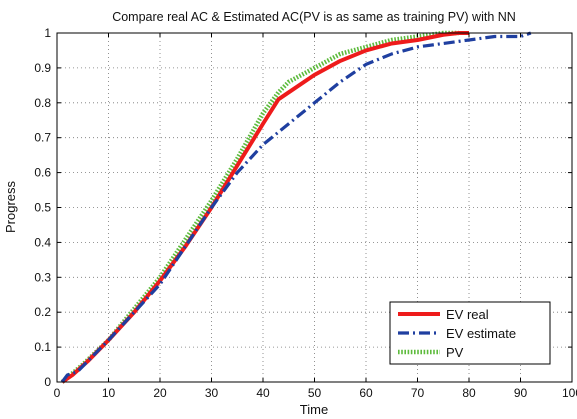 The width and height of the screenshot is (577, 419). What do you see at coordinates (57, 393) in the screenshot?
I see `x-tick-label: 0` at bounding box center [57, 393].